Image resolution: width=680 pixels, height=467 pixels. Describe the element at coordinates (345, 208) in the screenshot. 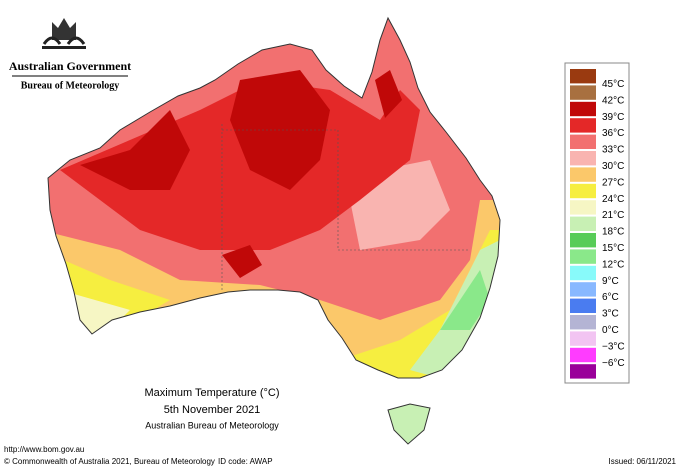

I see `state-borders` at that location.